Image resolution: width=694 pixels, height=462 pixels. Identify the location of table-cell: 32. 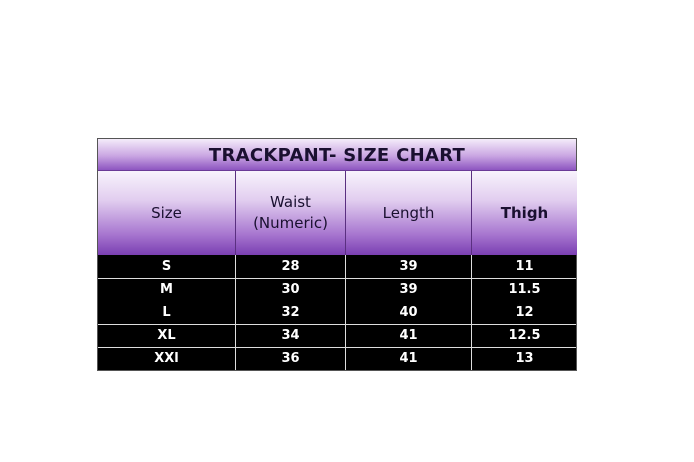
(291, 312).